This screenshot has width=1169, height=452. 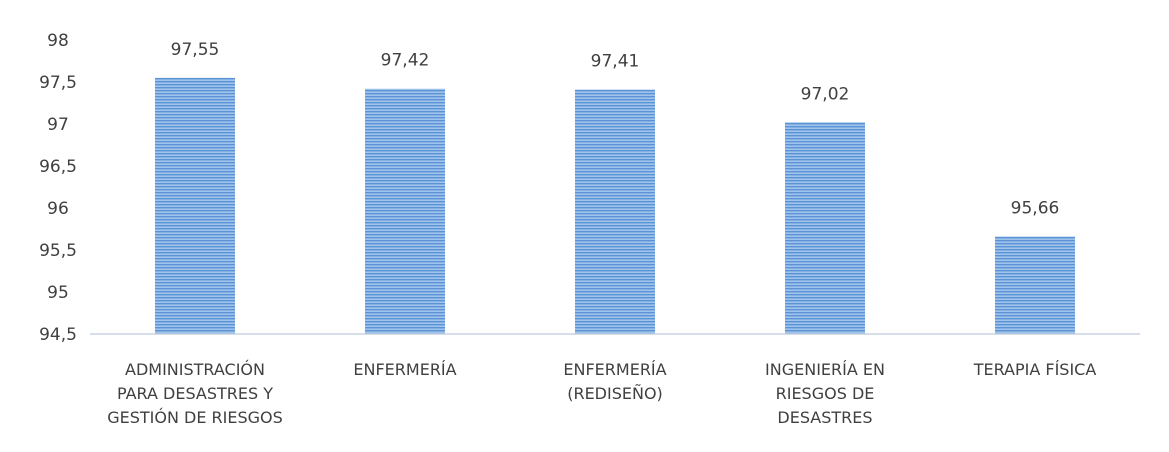 I want to click on data-label: 97,42, so click(x=405, y=61).